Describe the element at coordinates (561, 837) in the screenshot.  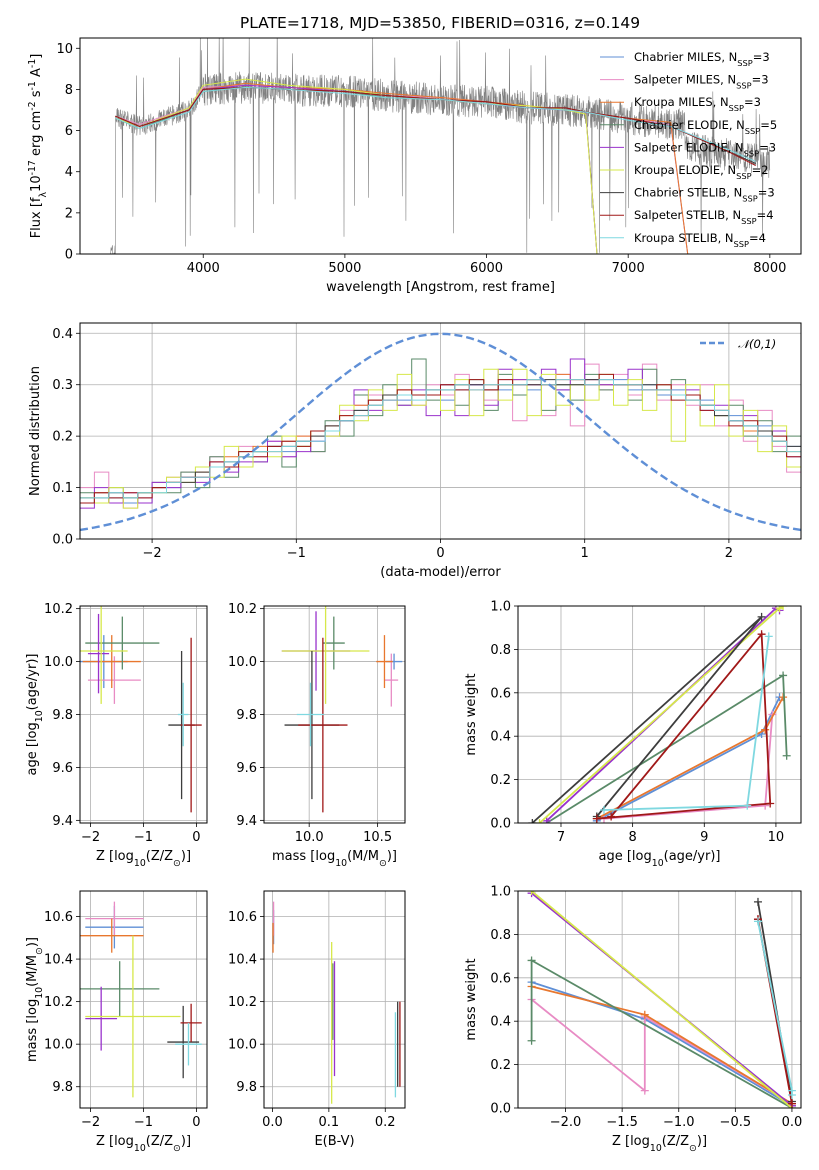
I see `x-tick-label: 7` at that location.